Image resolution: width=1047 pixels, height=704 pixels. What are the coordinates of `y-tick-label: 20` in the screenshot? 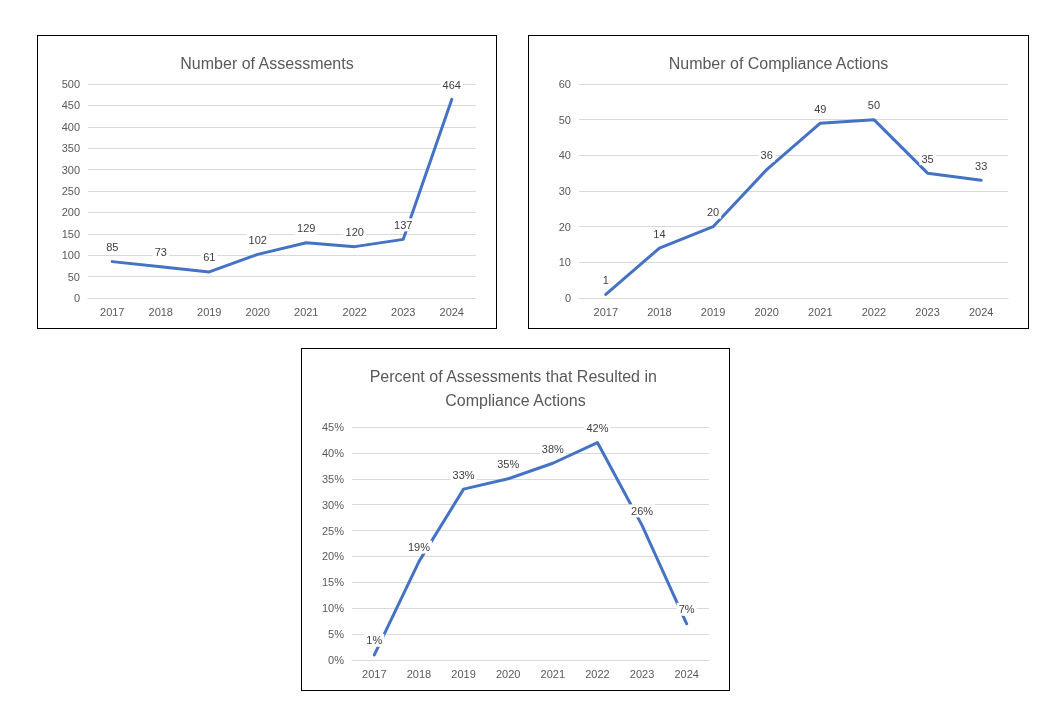 It's located at (564, 226).